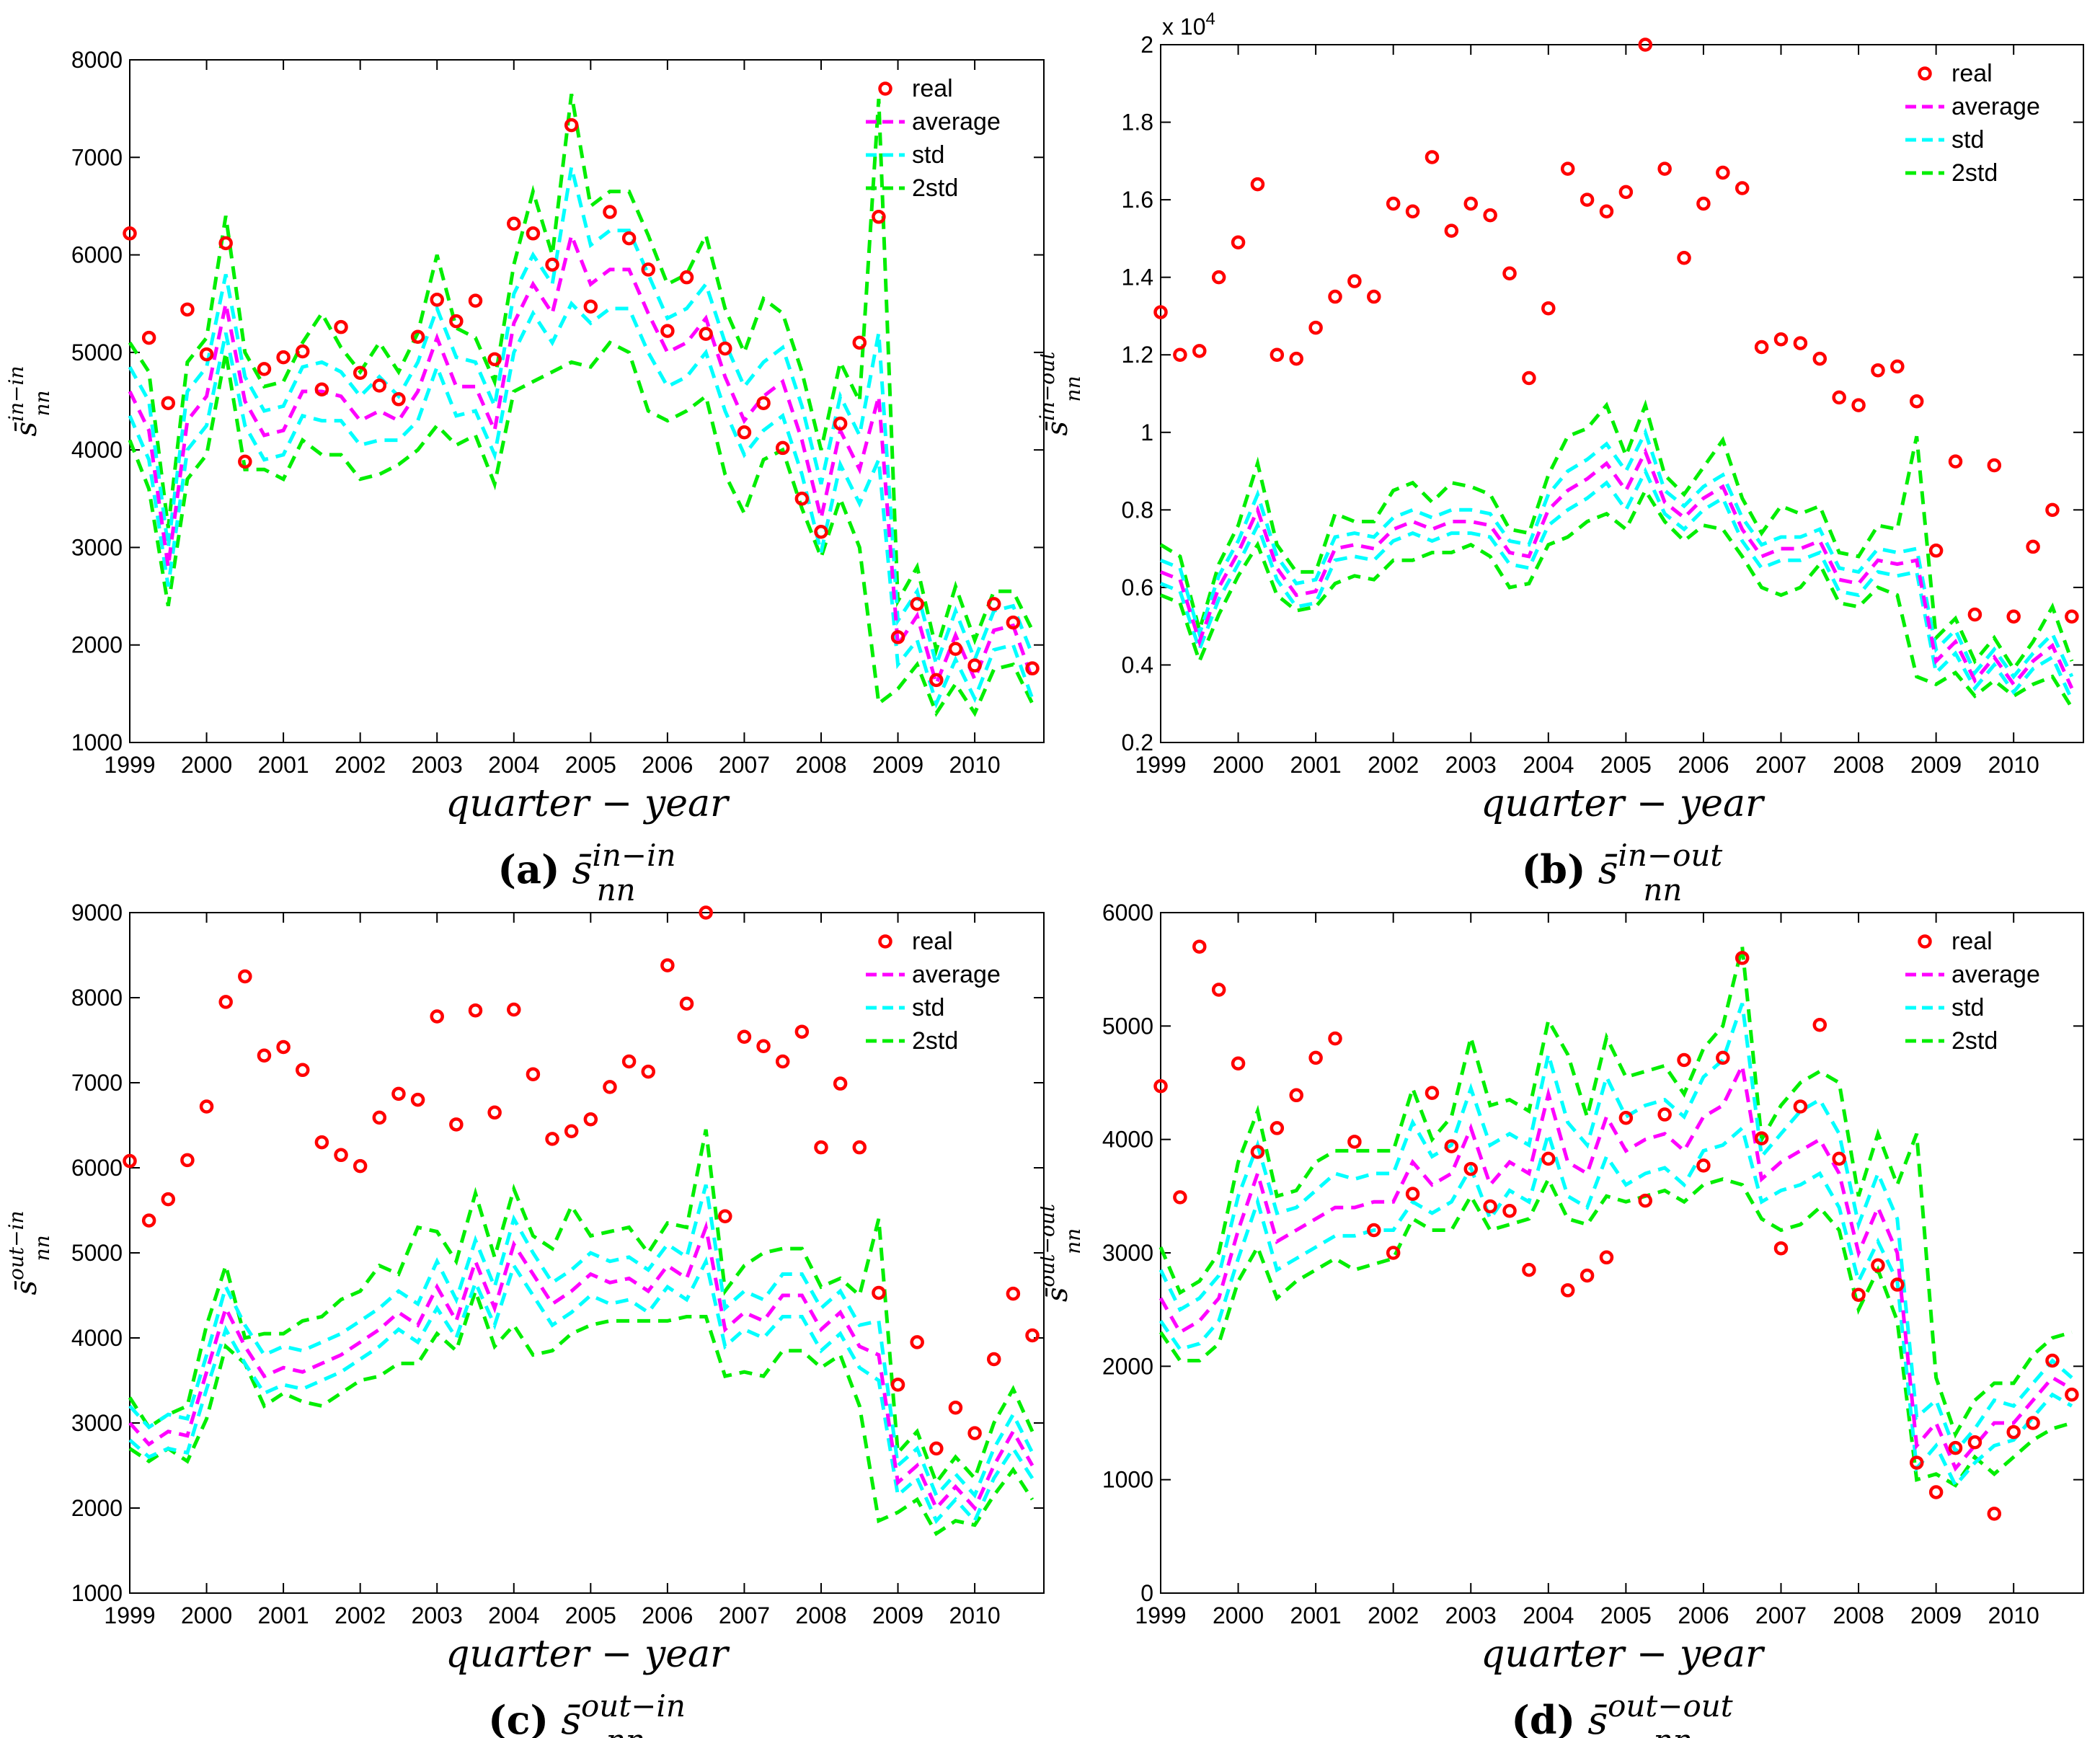 This screenshot has width=2100, height=1738. What do you see at coordinates (1128, 913) in the screenshot?
I see `y-tick-label: 6000` at bounding box center [1128, 913].